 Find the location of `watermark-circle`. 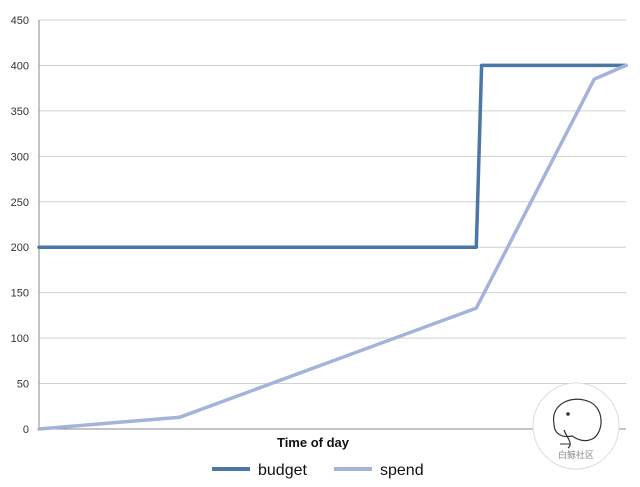

watermark-circle is located at coordinates (576, 426).